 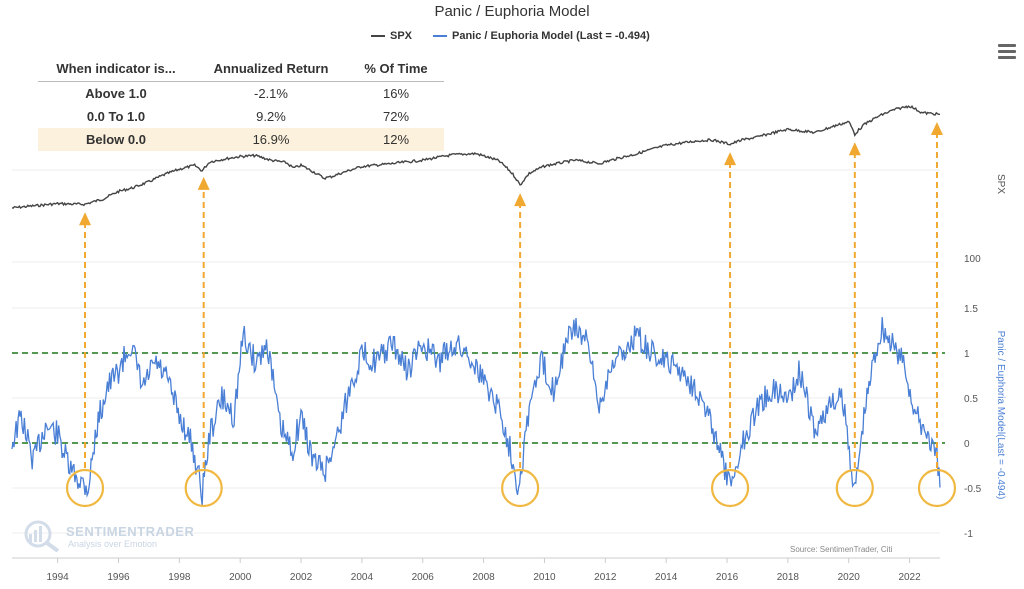 I want to click on table-header: Annualized Return, so click(x=271, y=68).